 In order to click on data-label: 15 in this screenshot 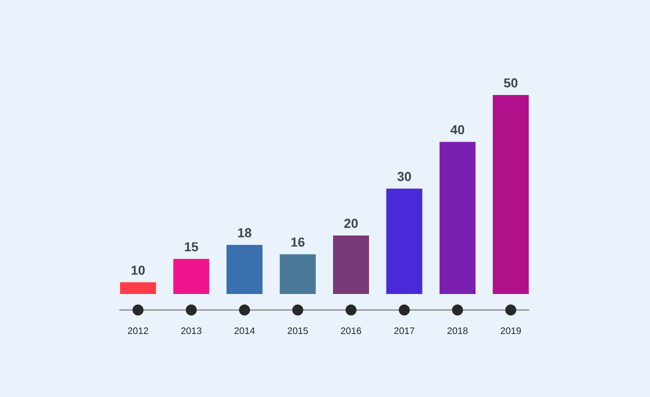, I will do `click(191, 247)`.